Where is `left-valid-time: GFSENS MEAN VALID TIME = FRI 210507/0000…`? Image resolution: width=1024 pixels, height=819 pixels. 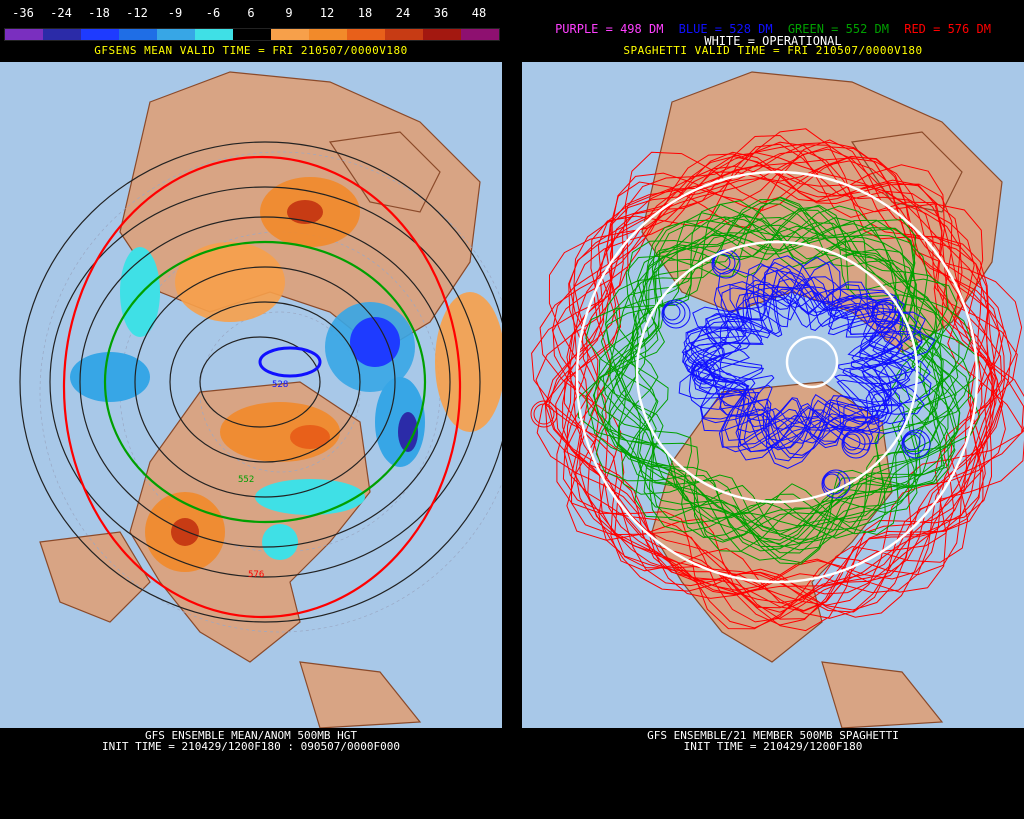
left-valid-time: GFSENS MEAN VALID TIME = FRI 210507/0000… is located at coordinates (251, 50).